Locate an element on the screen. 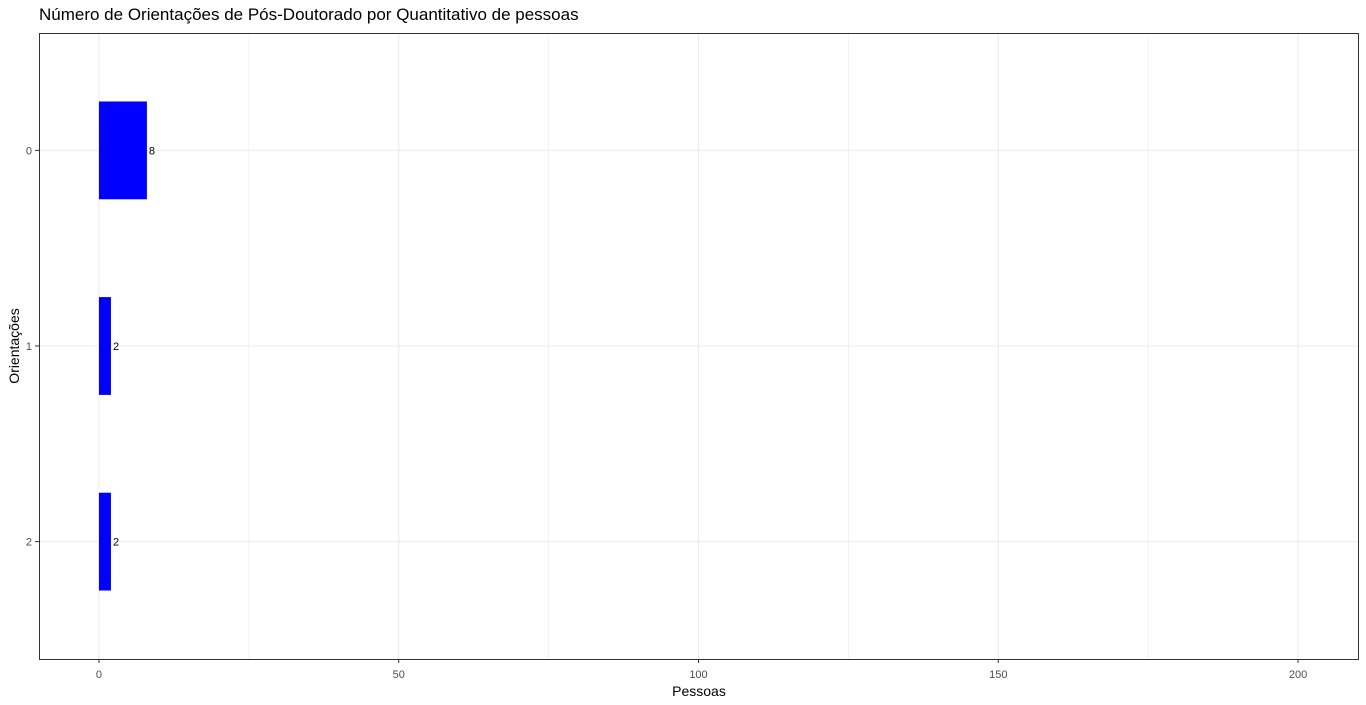 The image size is (1366, 705). x-axis-title: Pessoas is located at coordinates (699, 691).